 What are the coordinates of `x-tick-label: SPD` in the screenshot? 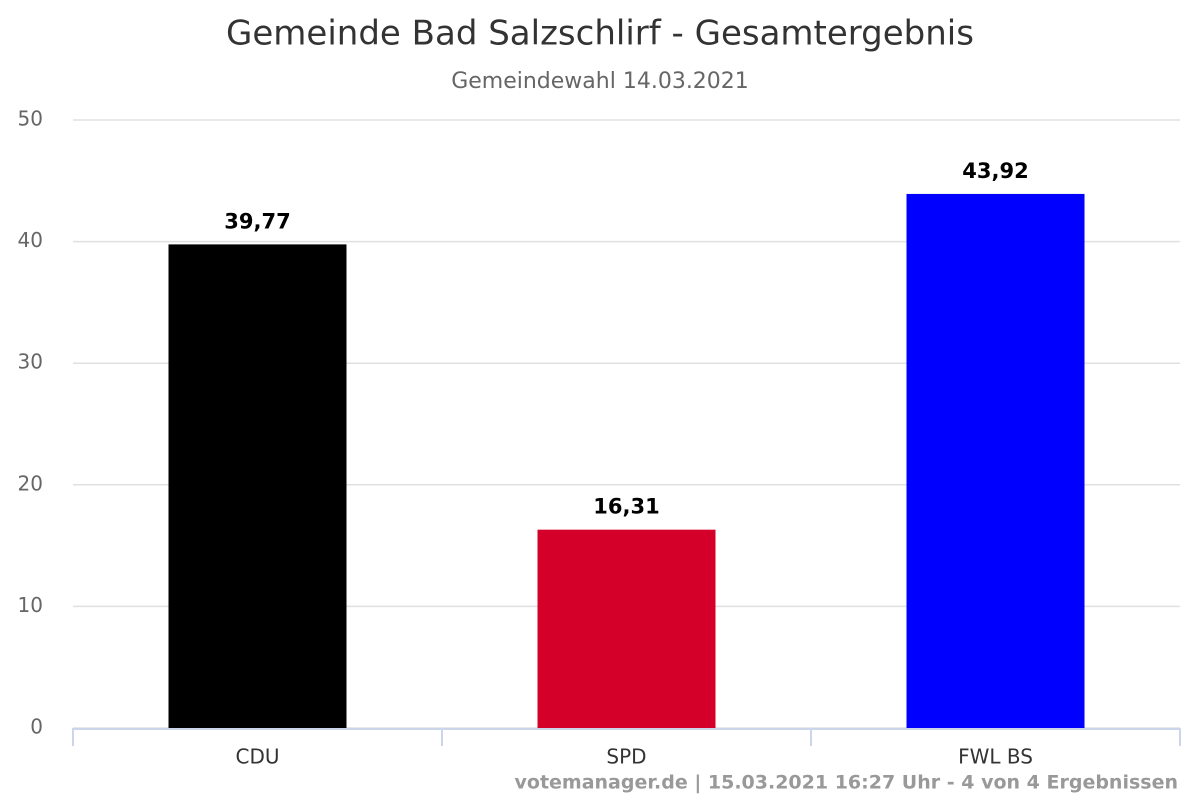 It's located at (626, 757).